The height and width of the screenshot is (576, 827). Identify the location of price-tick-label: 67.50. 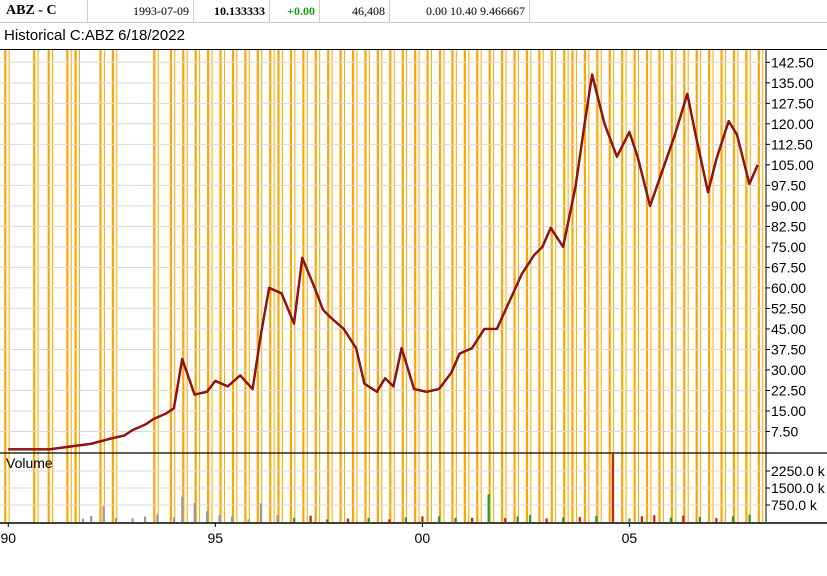
(788, 267).